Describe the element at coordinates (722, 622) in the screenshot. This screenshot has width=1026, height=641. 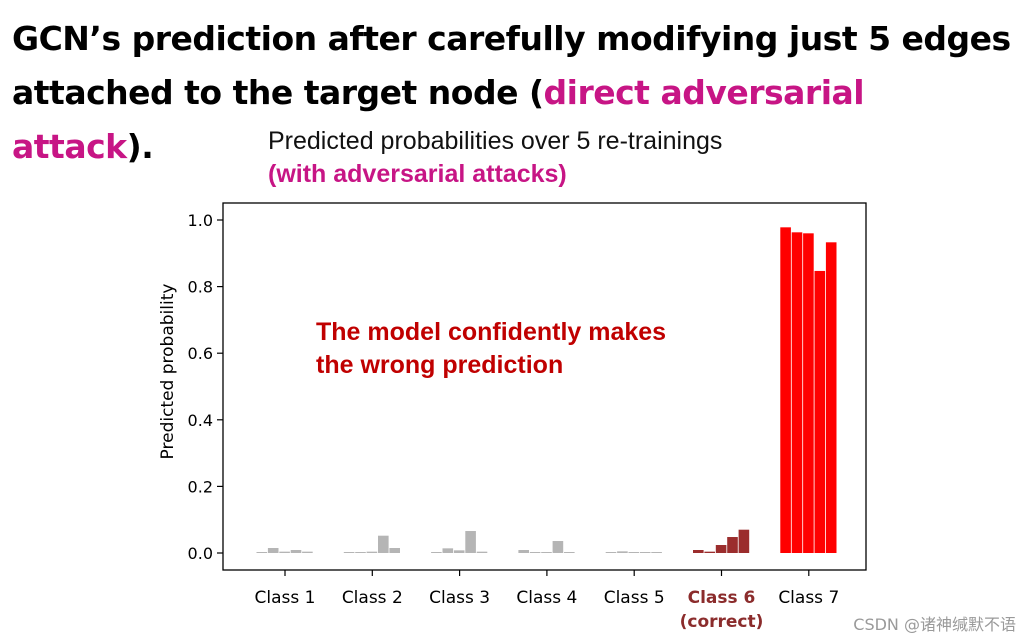
I see `x-tick-sublabel: (correct)` at that location.